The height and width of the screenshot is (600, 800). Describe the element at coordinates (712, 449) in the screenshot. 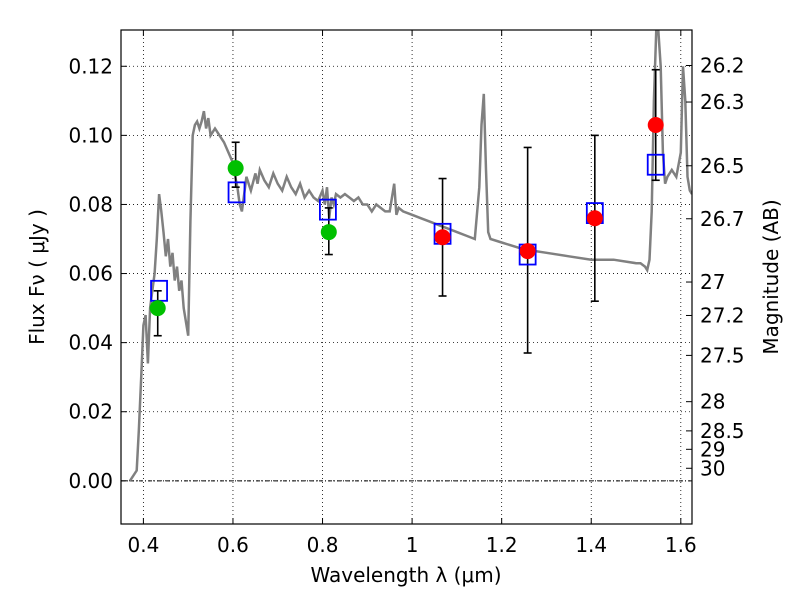

I see `mag-tick-label: 29` at that location.